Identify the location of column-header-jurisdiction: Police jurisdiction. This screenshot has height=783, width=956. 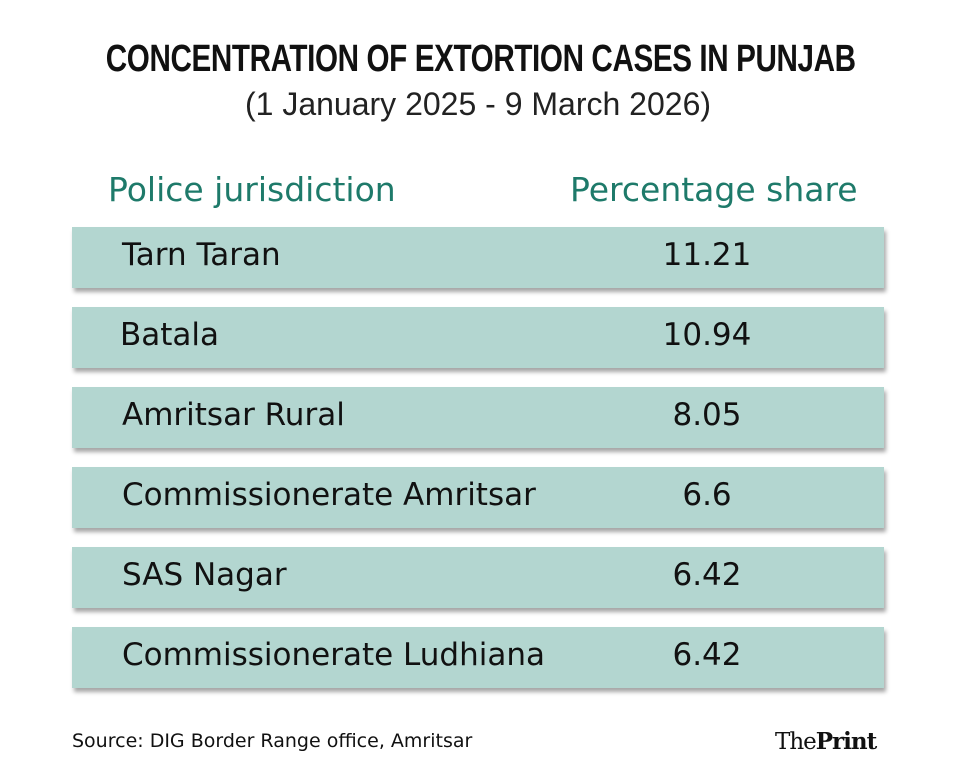
(252, 189).